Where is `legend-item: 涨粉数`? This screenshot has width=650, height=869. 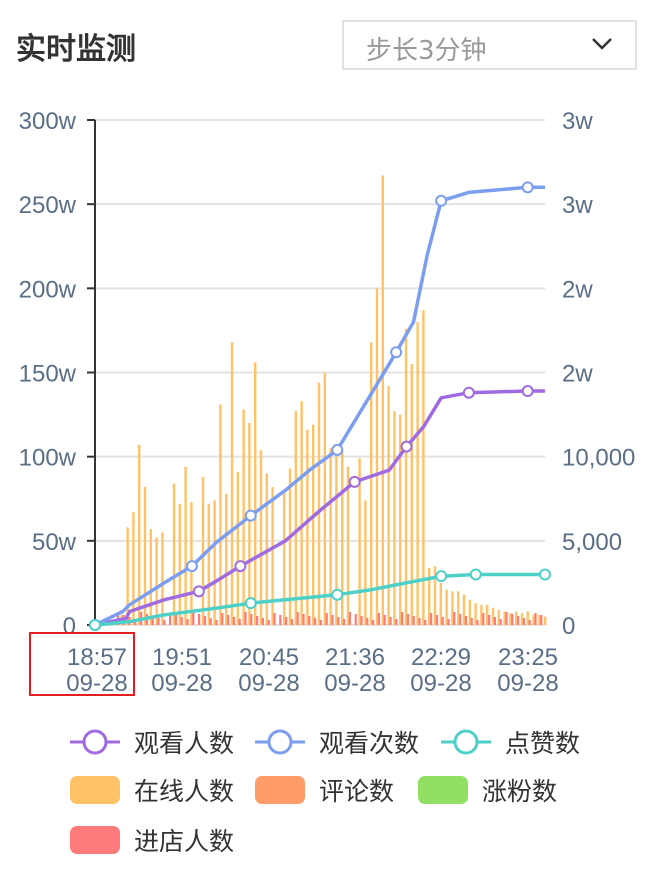
legend-item: 涨粉数 is located at coordinates (487, 790).